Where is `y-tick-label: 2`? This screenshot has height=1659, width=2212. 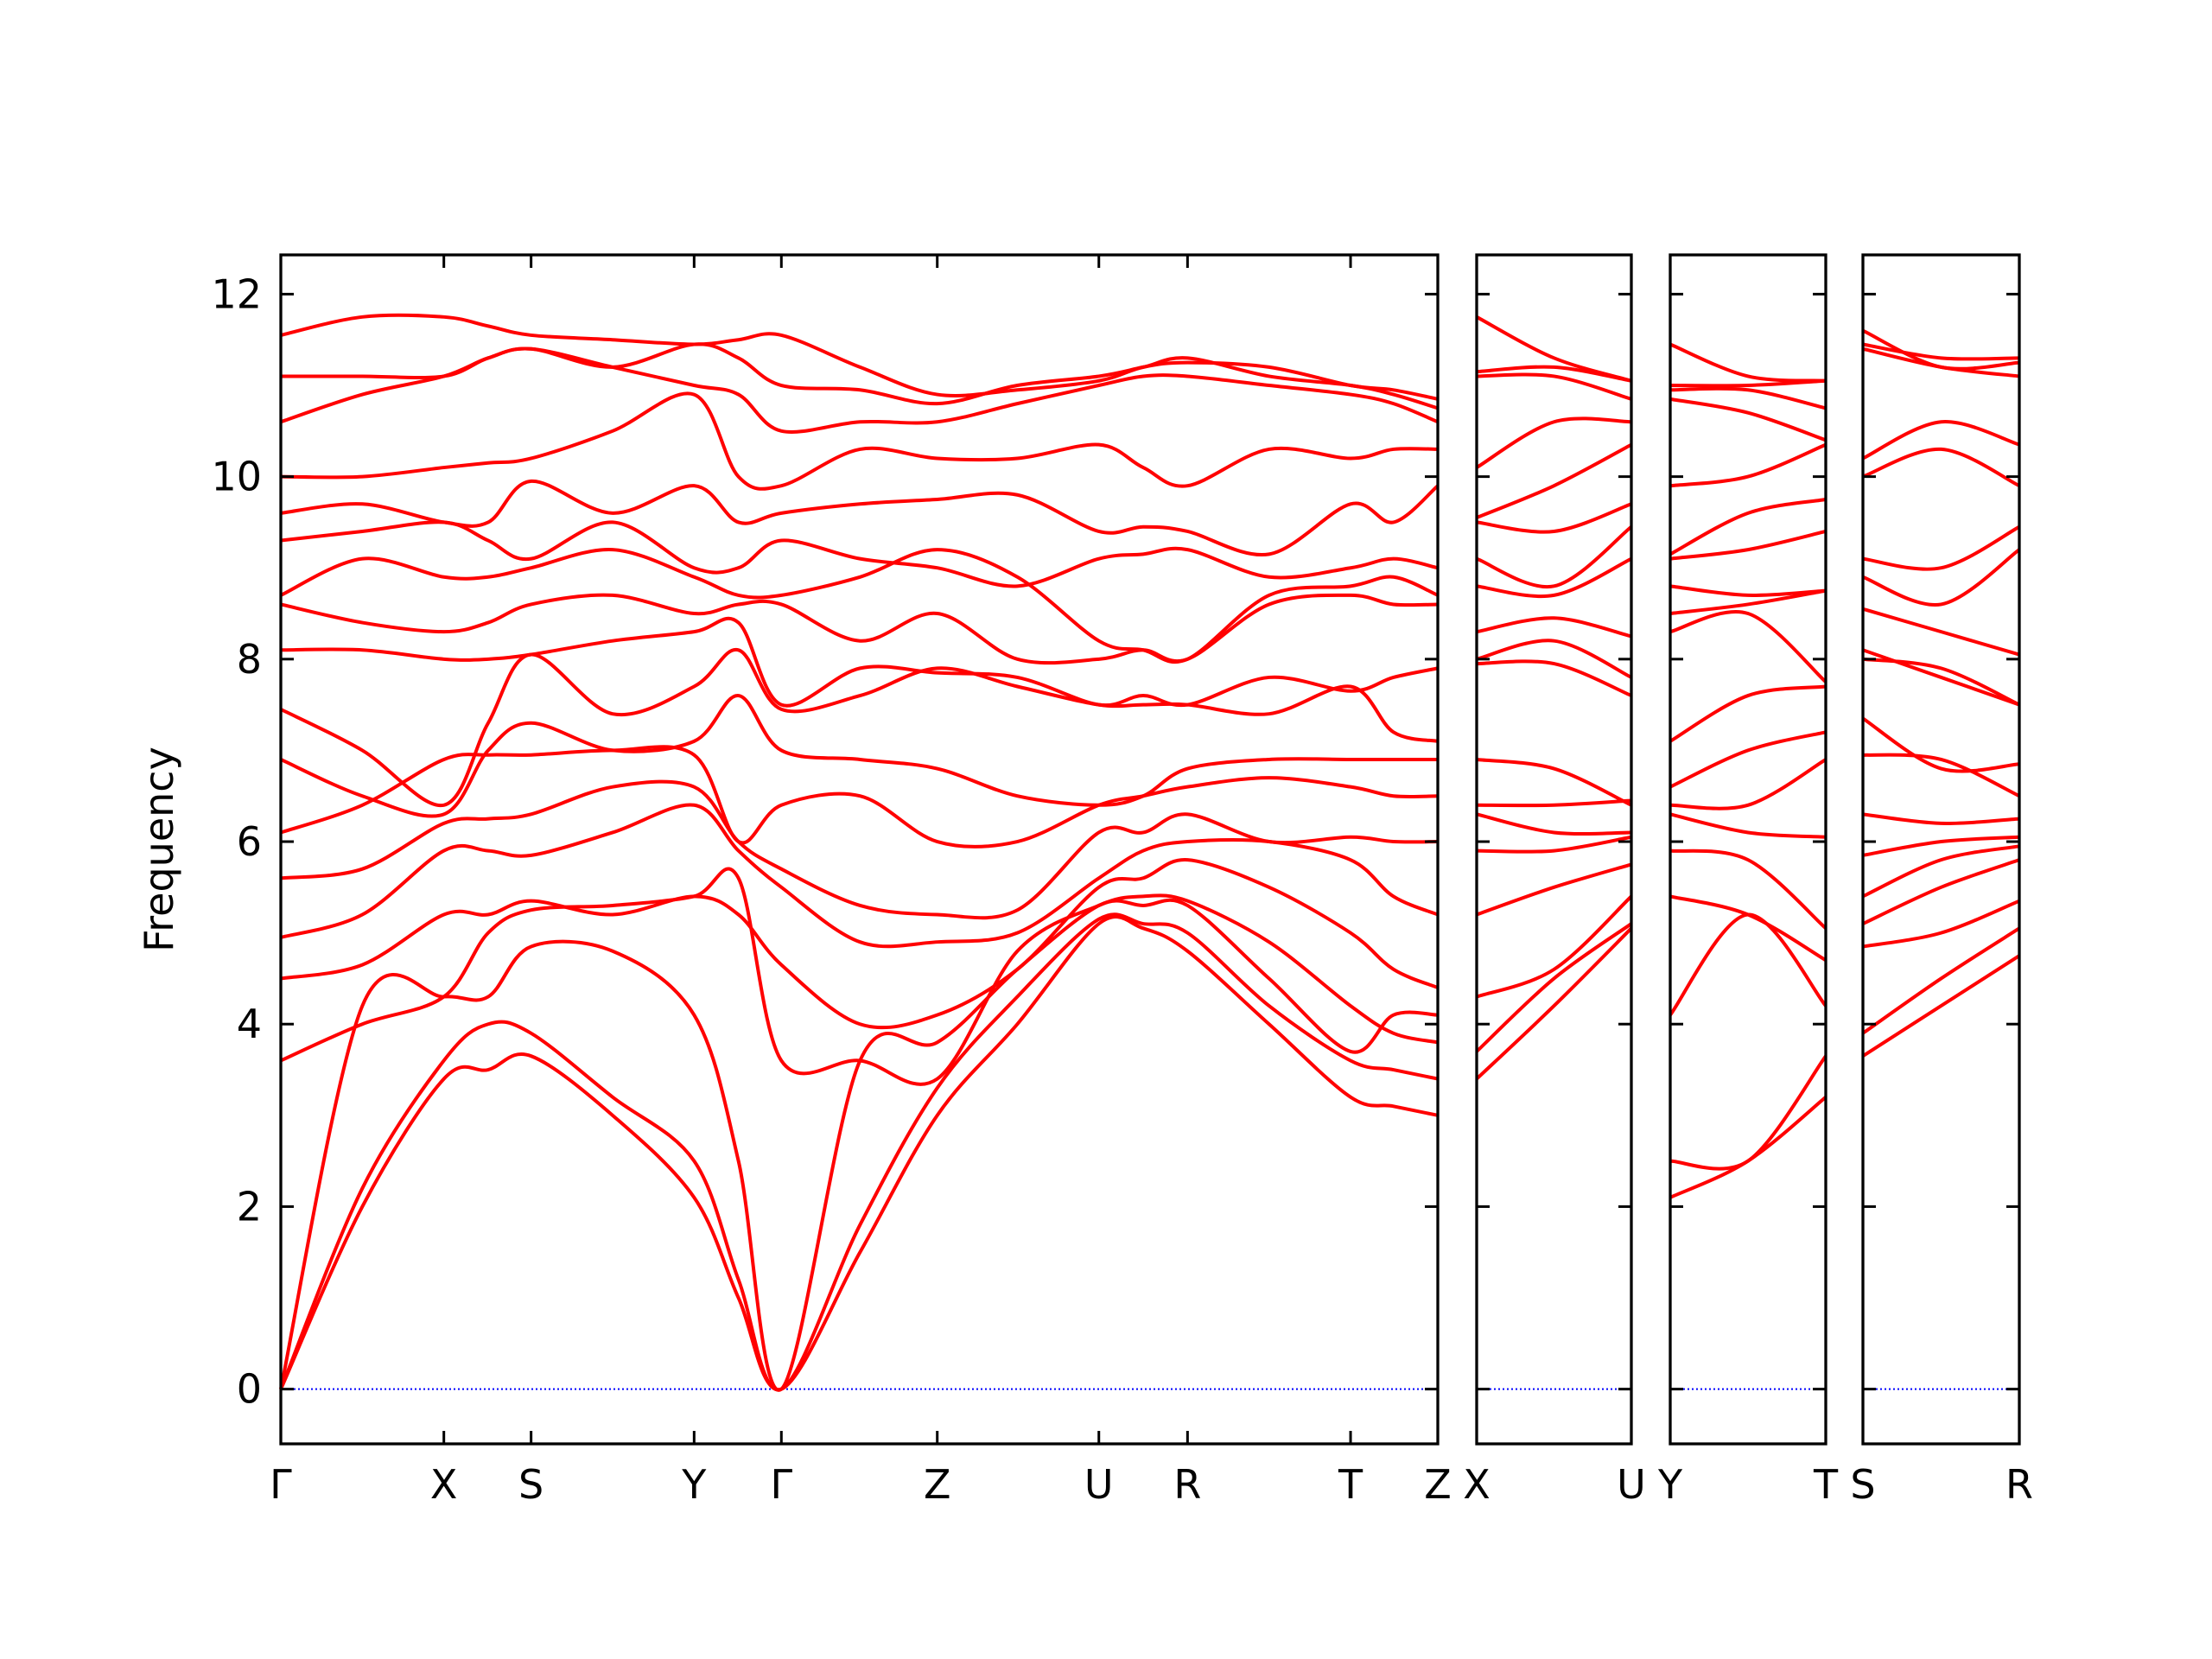 y-tick-label: 2 is located at coordinates (249, 1206).